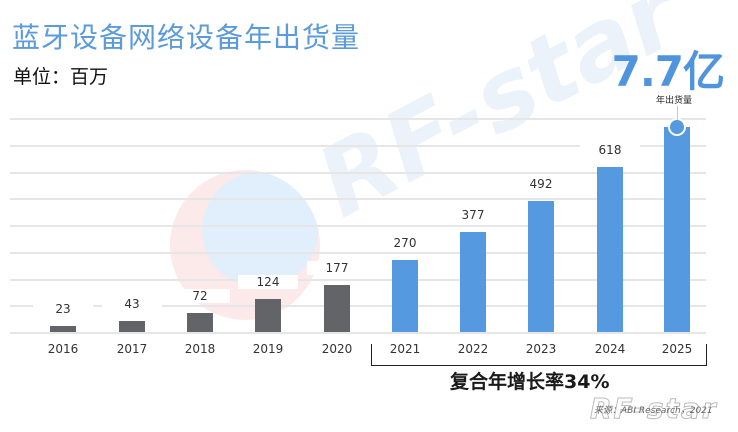 The height and width of the screenshot is (432, 738). I want to click on x-tick-label: 2022, so click(473, 349).